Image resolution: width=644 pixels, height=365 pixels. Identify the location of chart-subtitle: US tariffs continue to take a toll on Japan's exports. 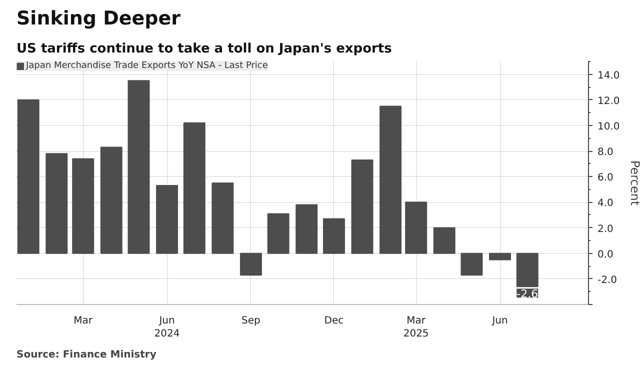
(204, 49).